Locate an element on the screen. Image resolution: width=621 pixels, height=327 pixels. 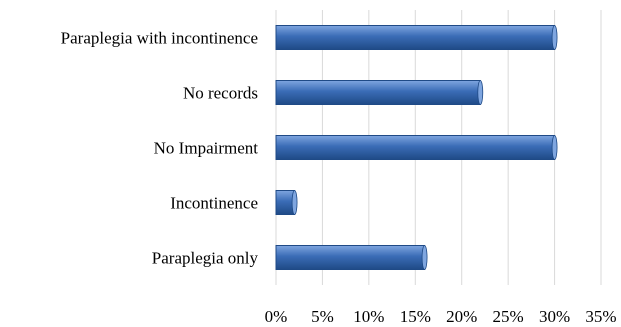
x-tick-labels: 0% 5% 10% 15% 20% 25% 30% 35% is located at coordinates (441, 316).